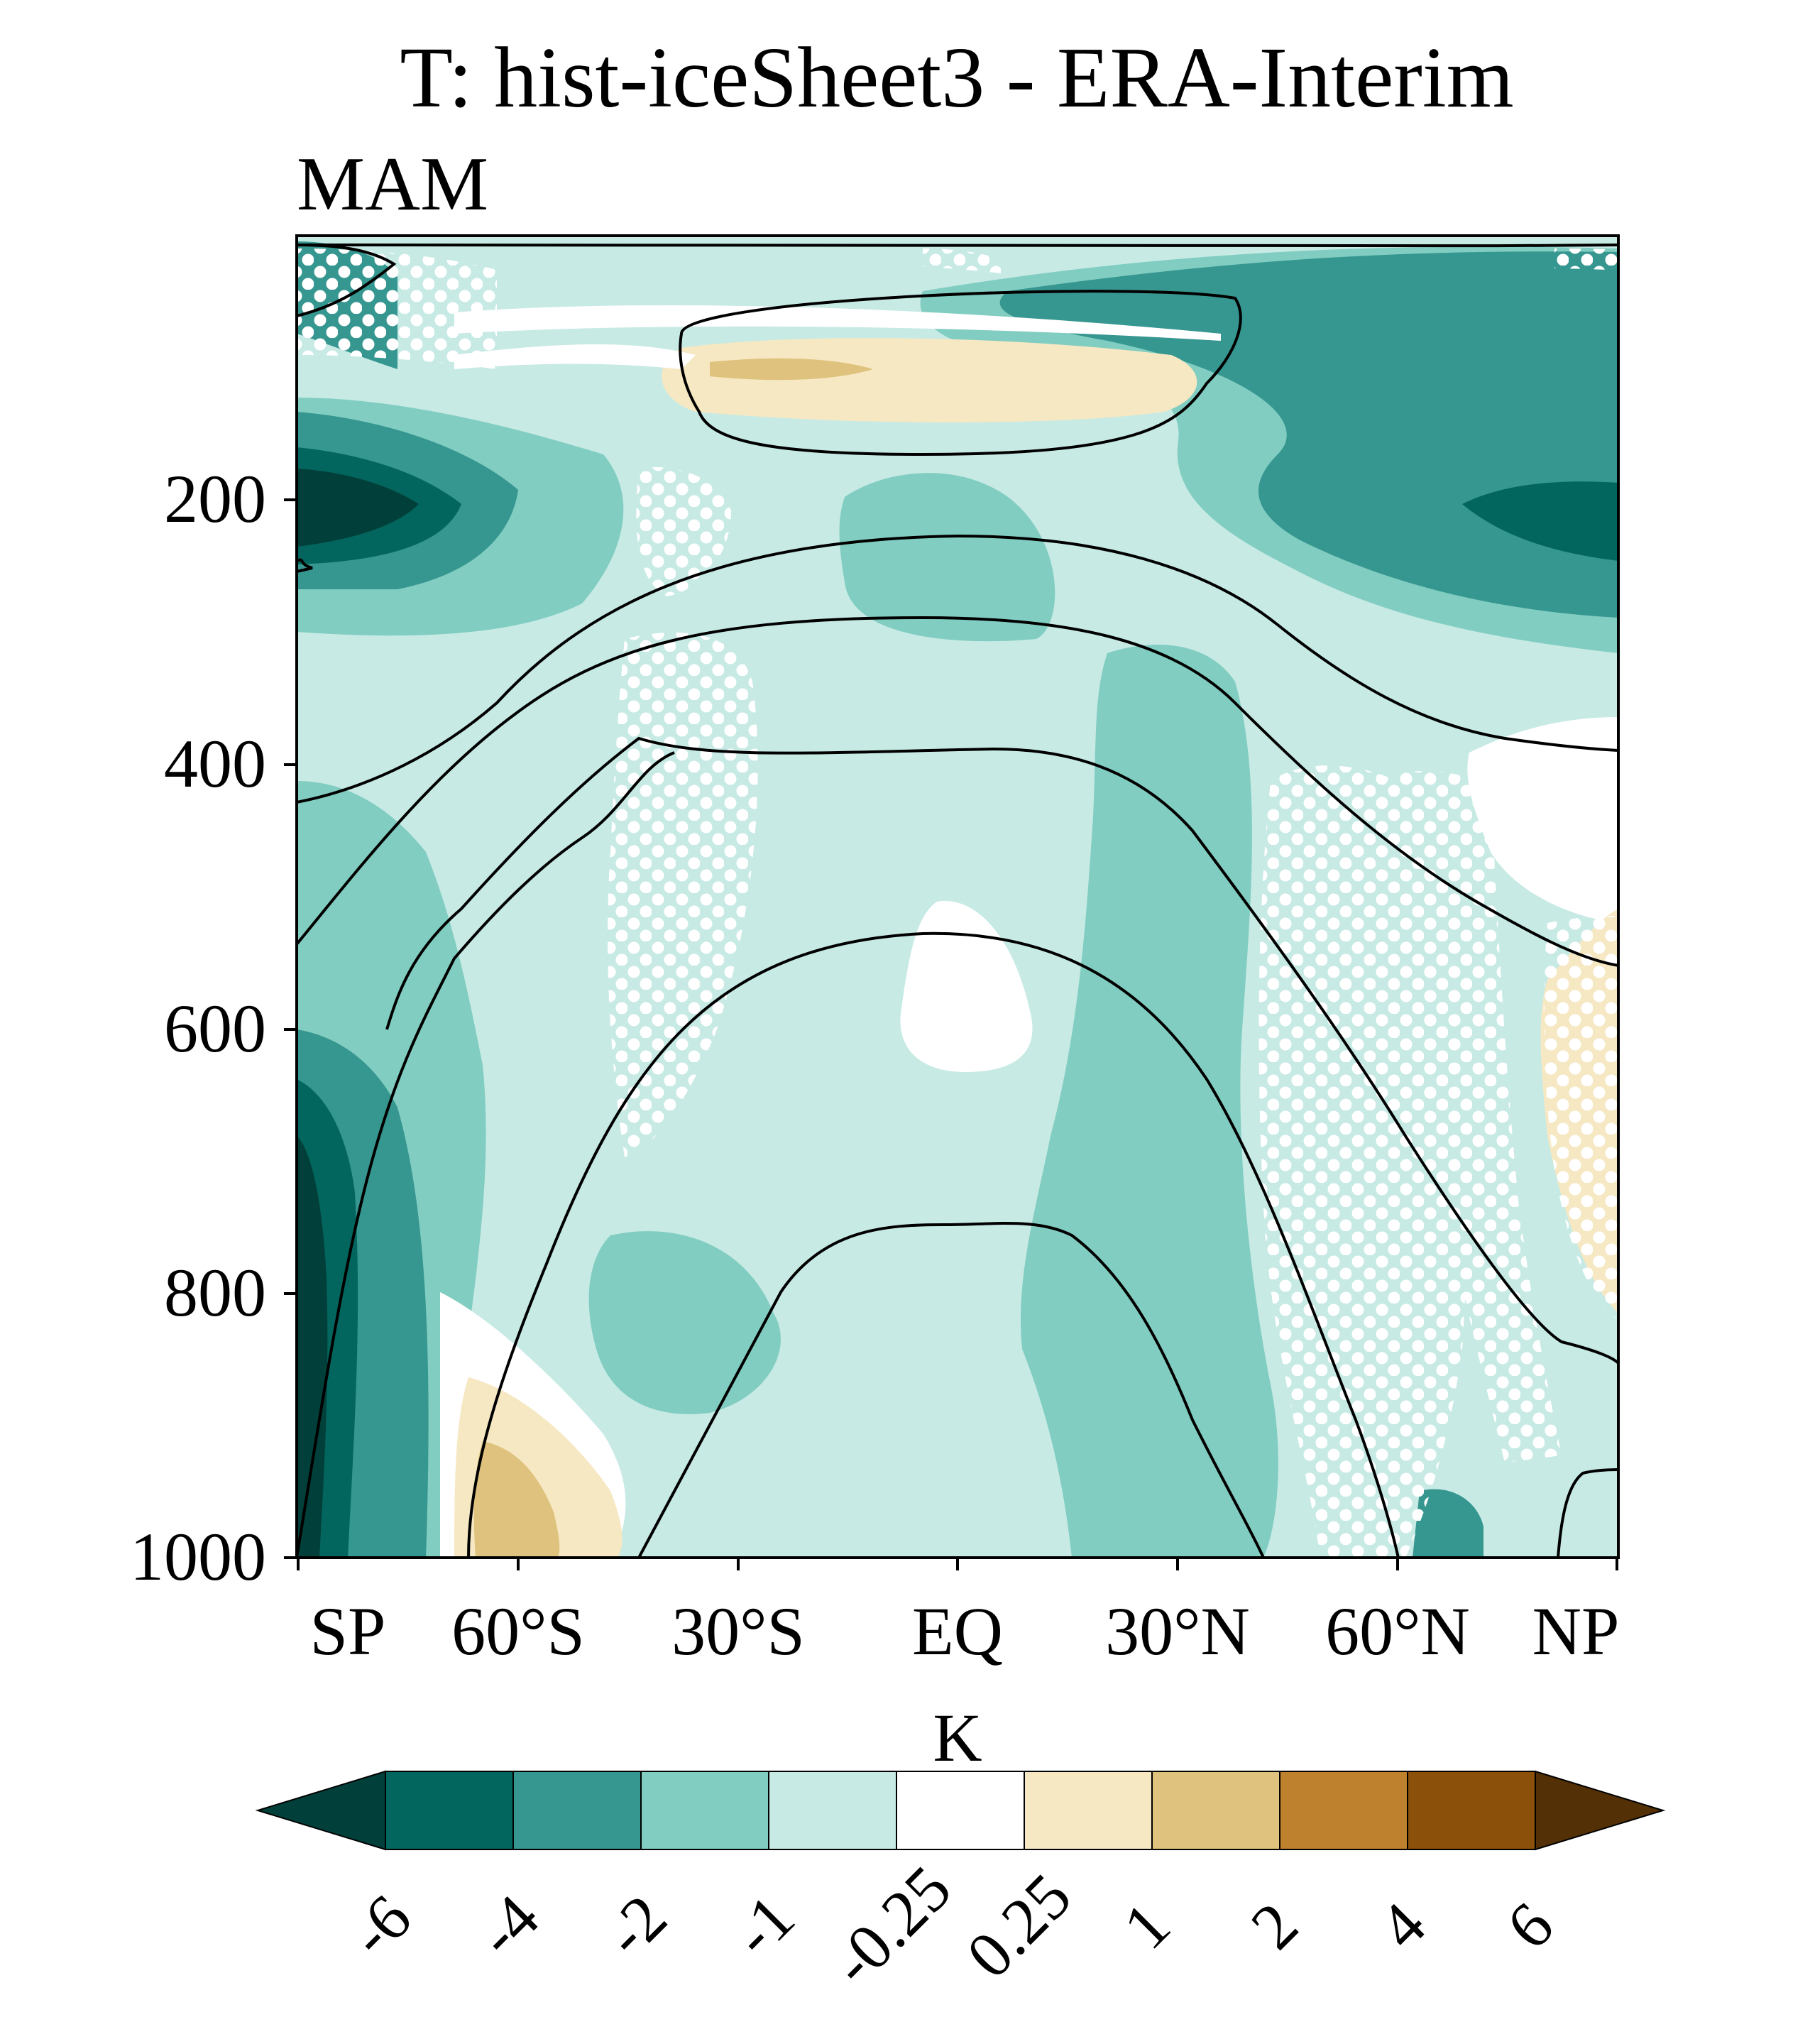 Image resolution: width=1810 pixels, height=2044 pixels. I want to click on strat-plus-band-light, so click(930, 380).